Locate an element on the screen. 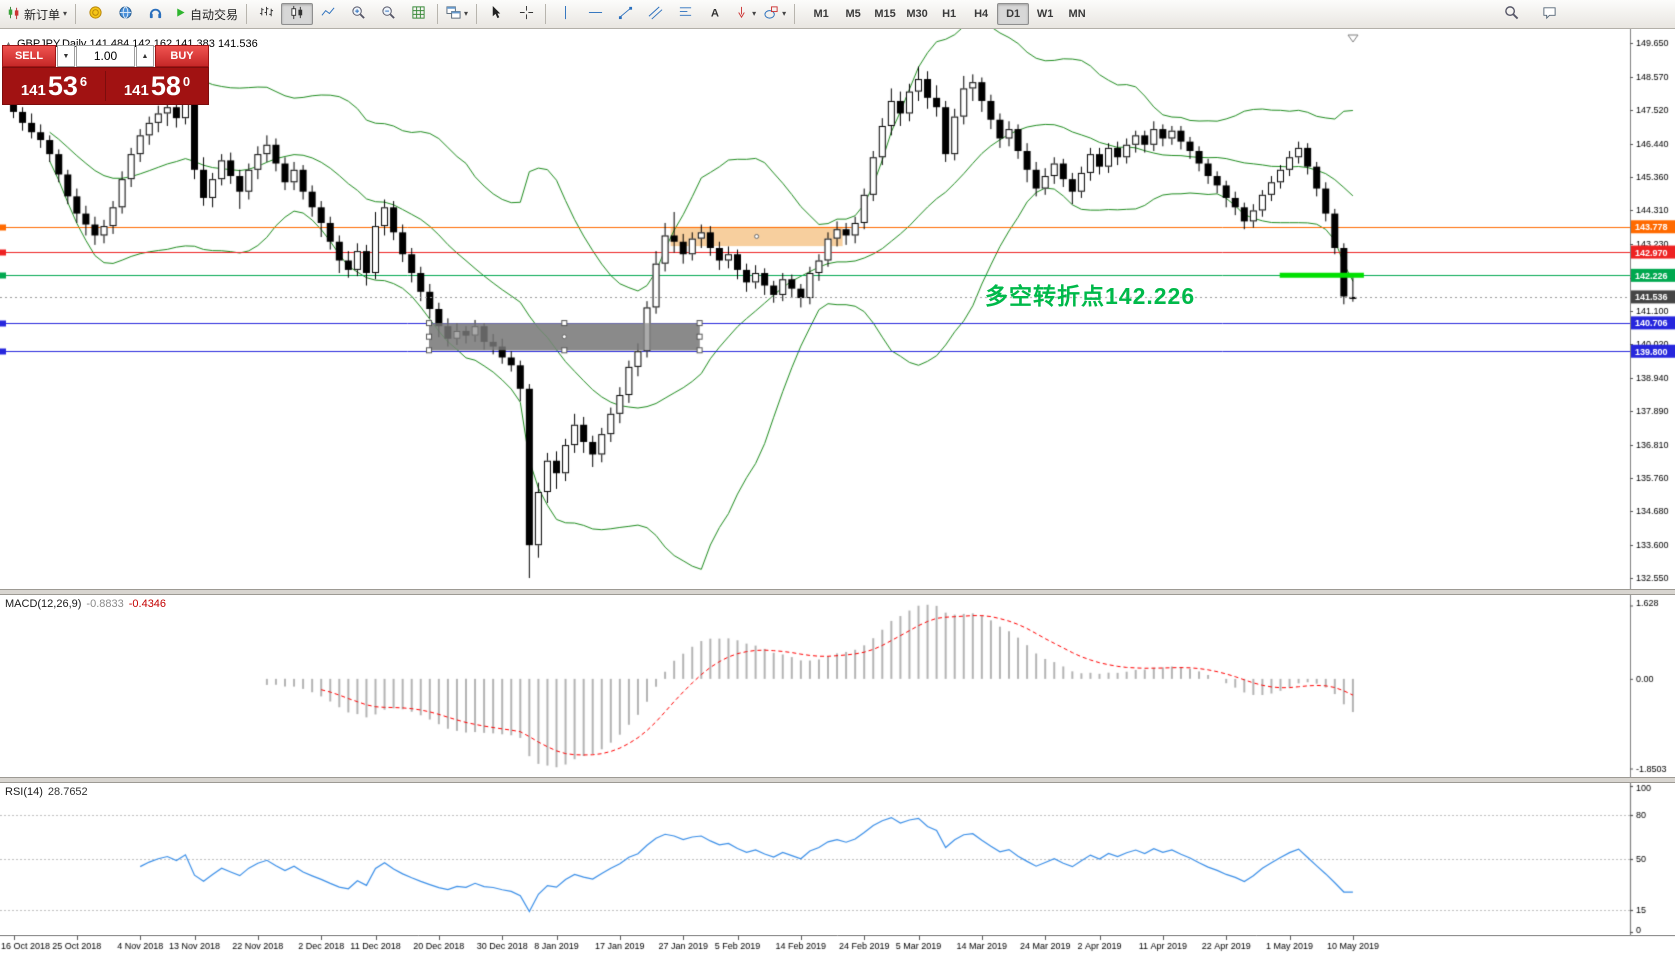 The width and height of the screenshot is (1675, 953). chat-icon is located at coordinates (1549, 14).